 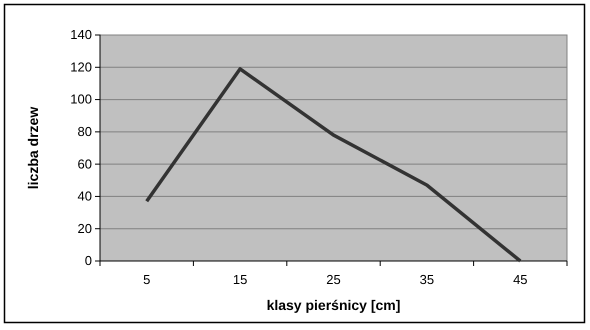 What do you see at coordinates (88, 260) in the screenshot?
I see `y-tick-label: 0` at bounding box center [88, 260].